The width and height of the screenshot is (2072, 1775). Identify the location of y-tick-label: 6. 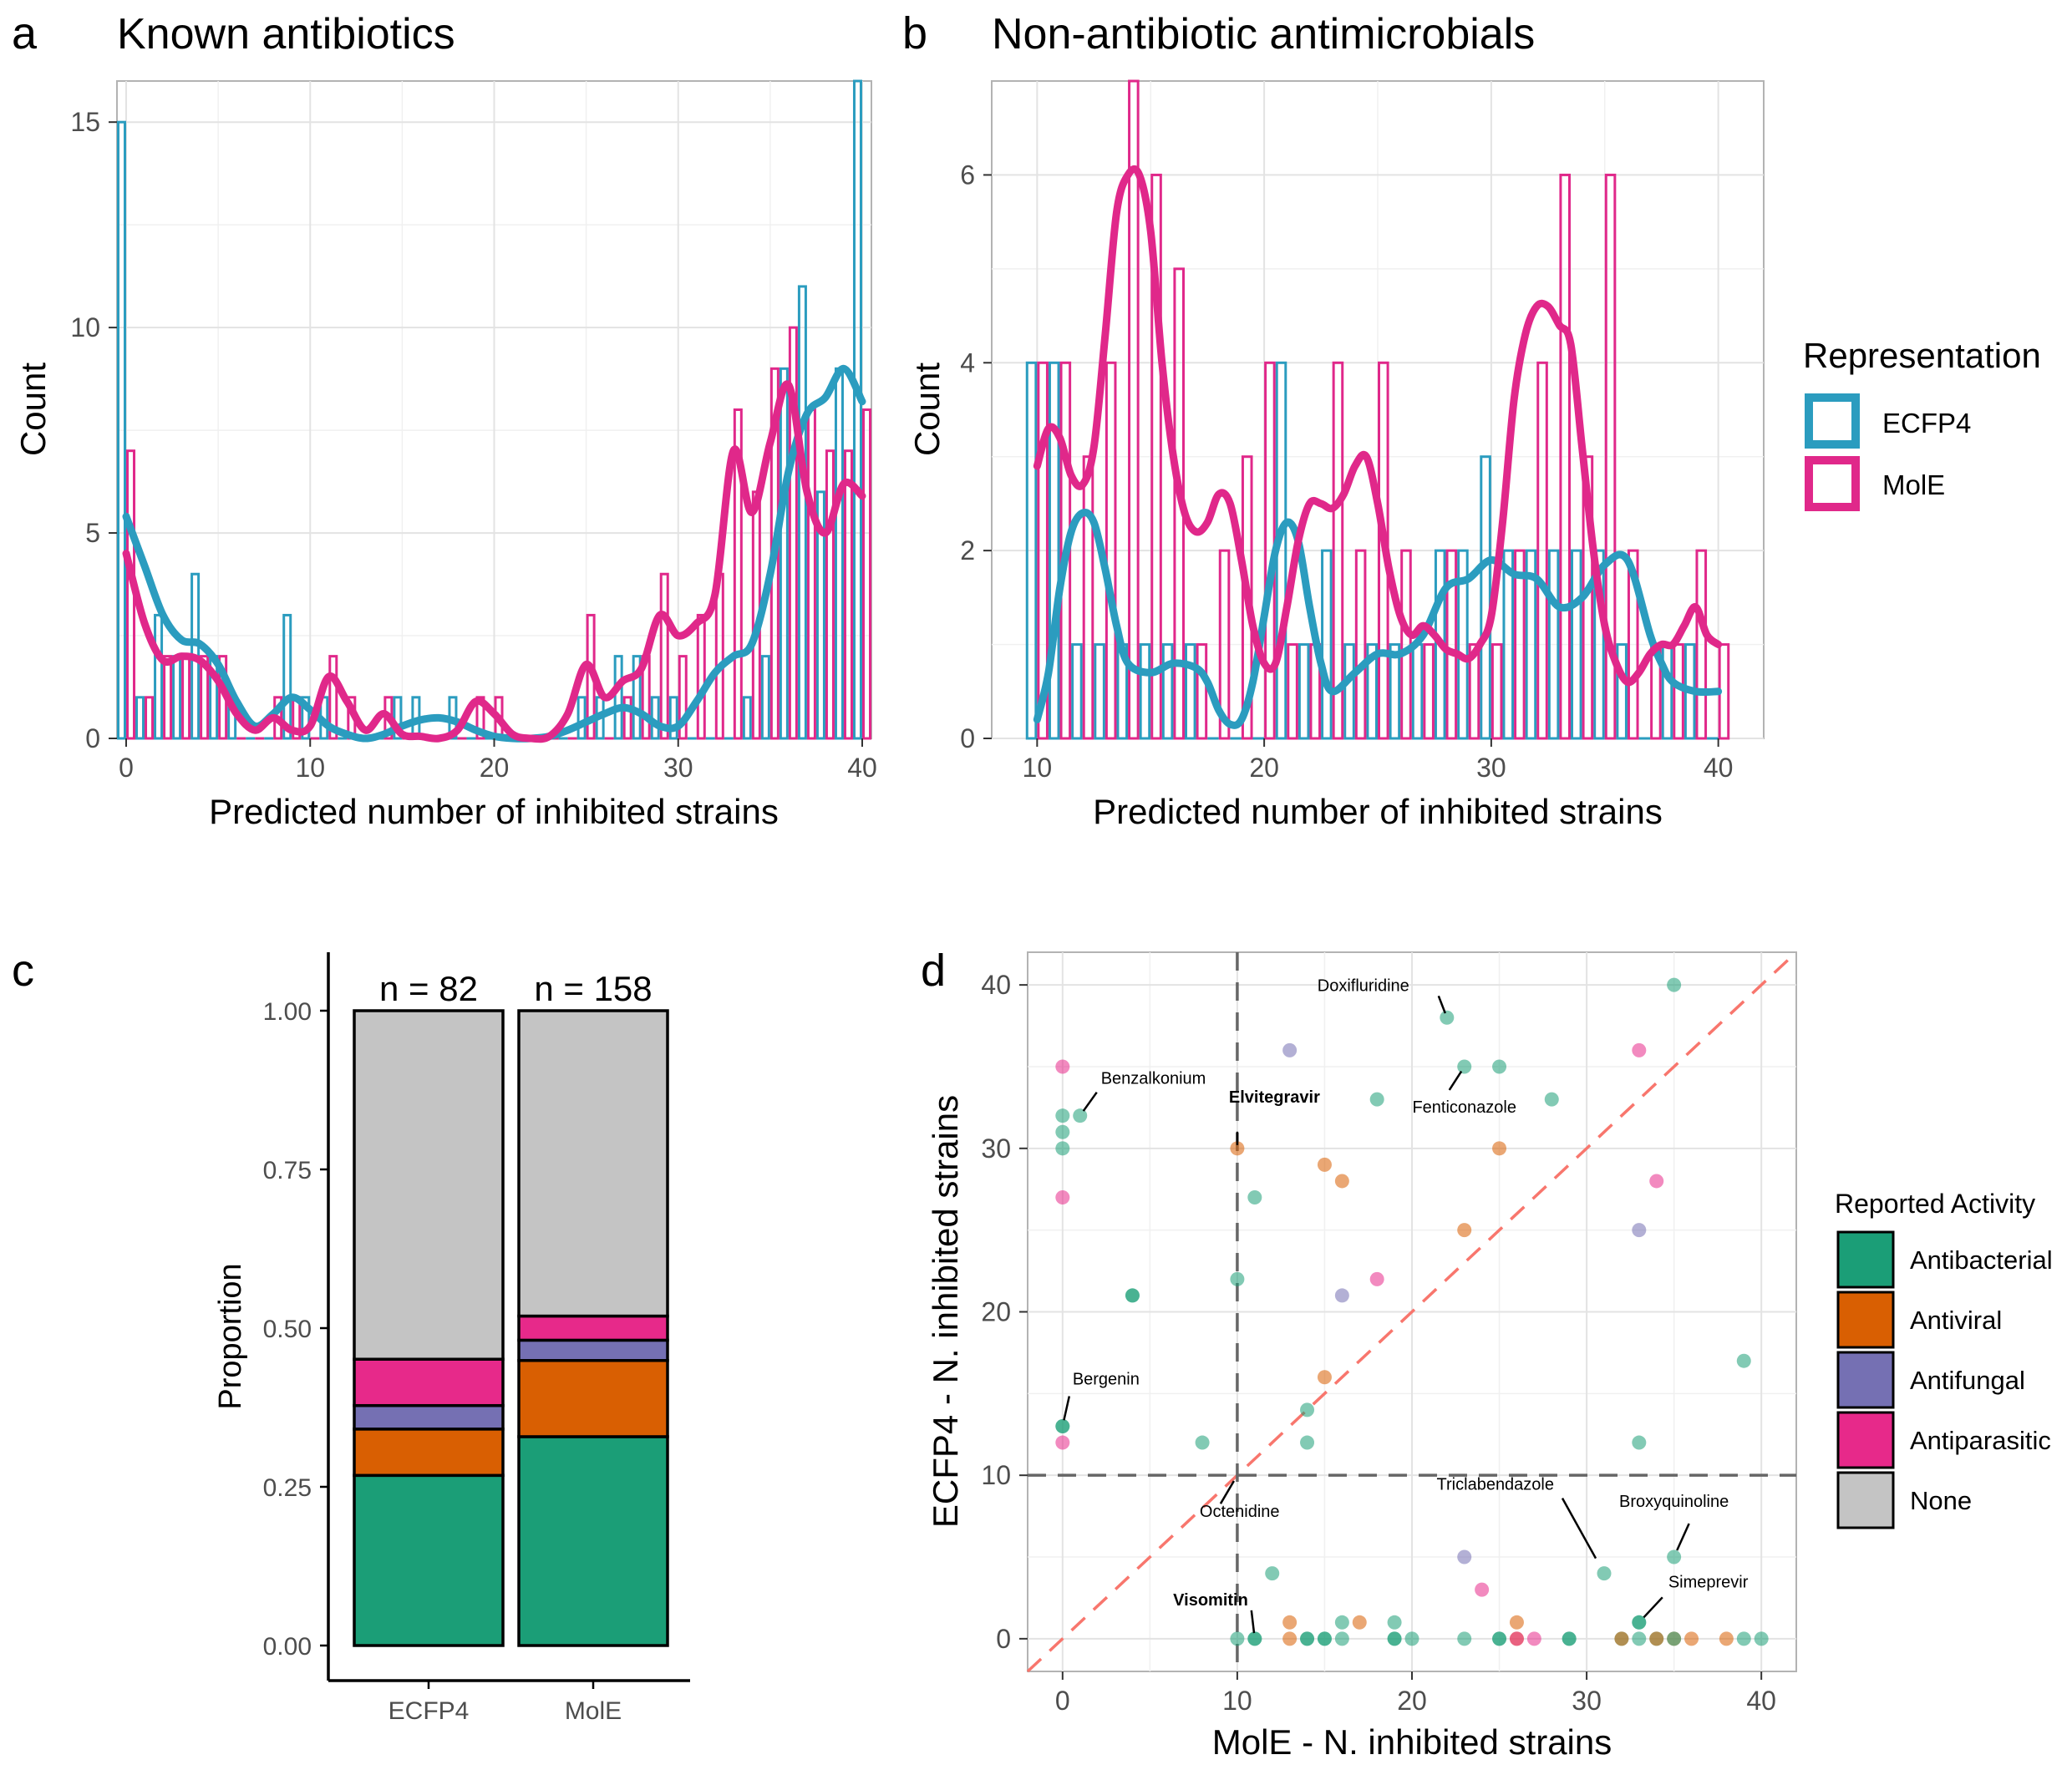
(967, 175).